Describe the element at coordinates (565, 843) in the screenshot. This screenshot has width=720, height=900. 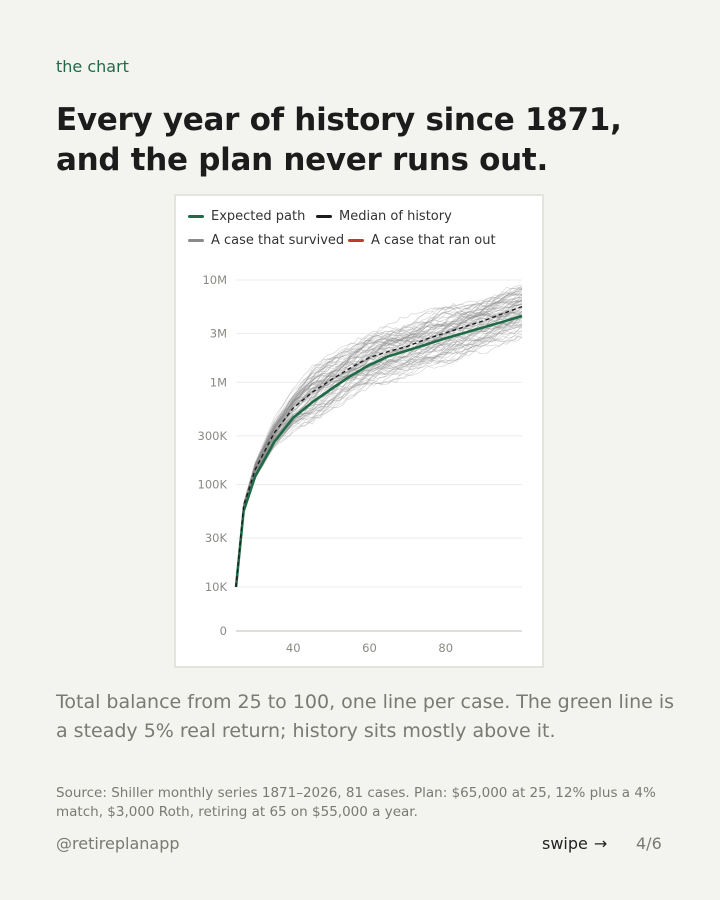
I see `swipe-label: swipe` at that location.